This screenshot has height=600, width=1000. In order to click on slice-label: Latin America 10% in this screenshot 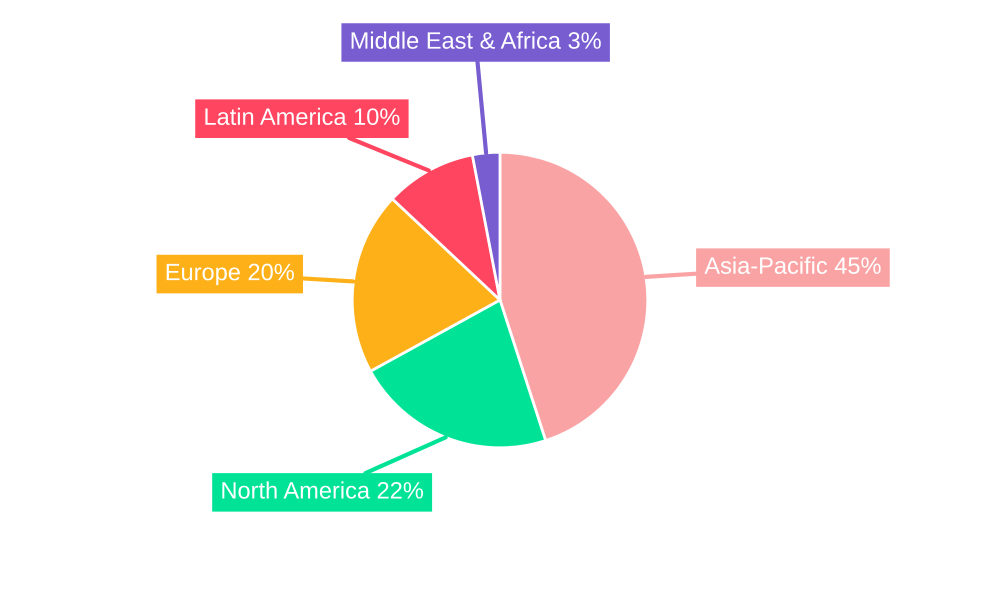, I will do `click(302, 117)`.